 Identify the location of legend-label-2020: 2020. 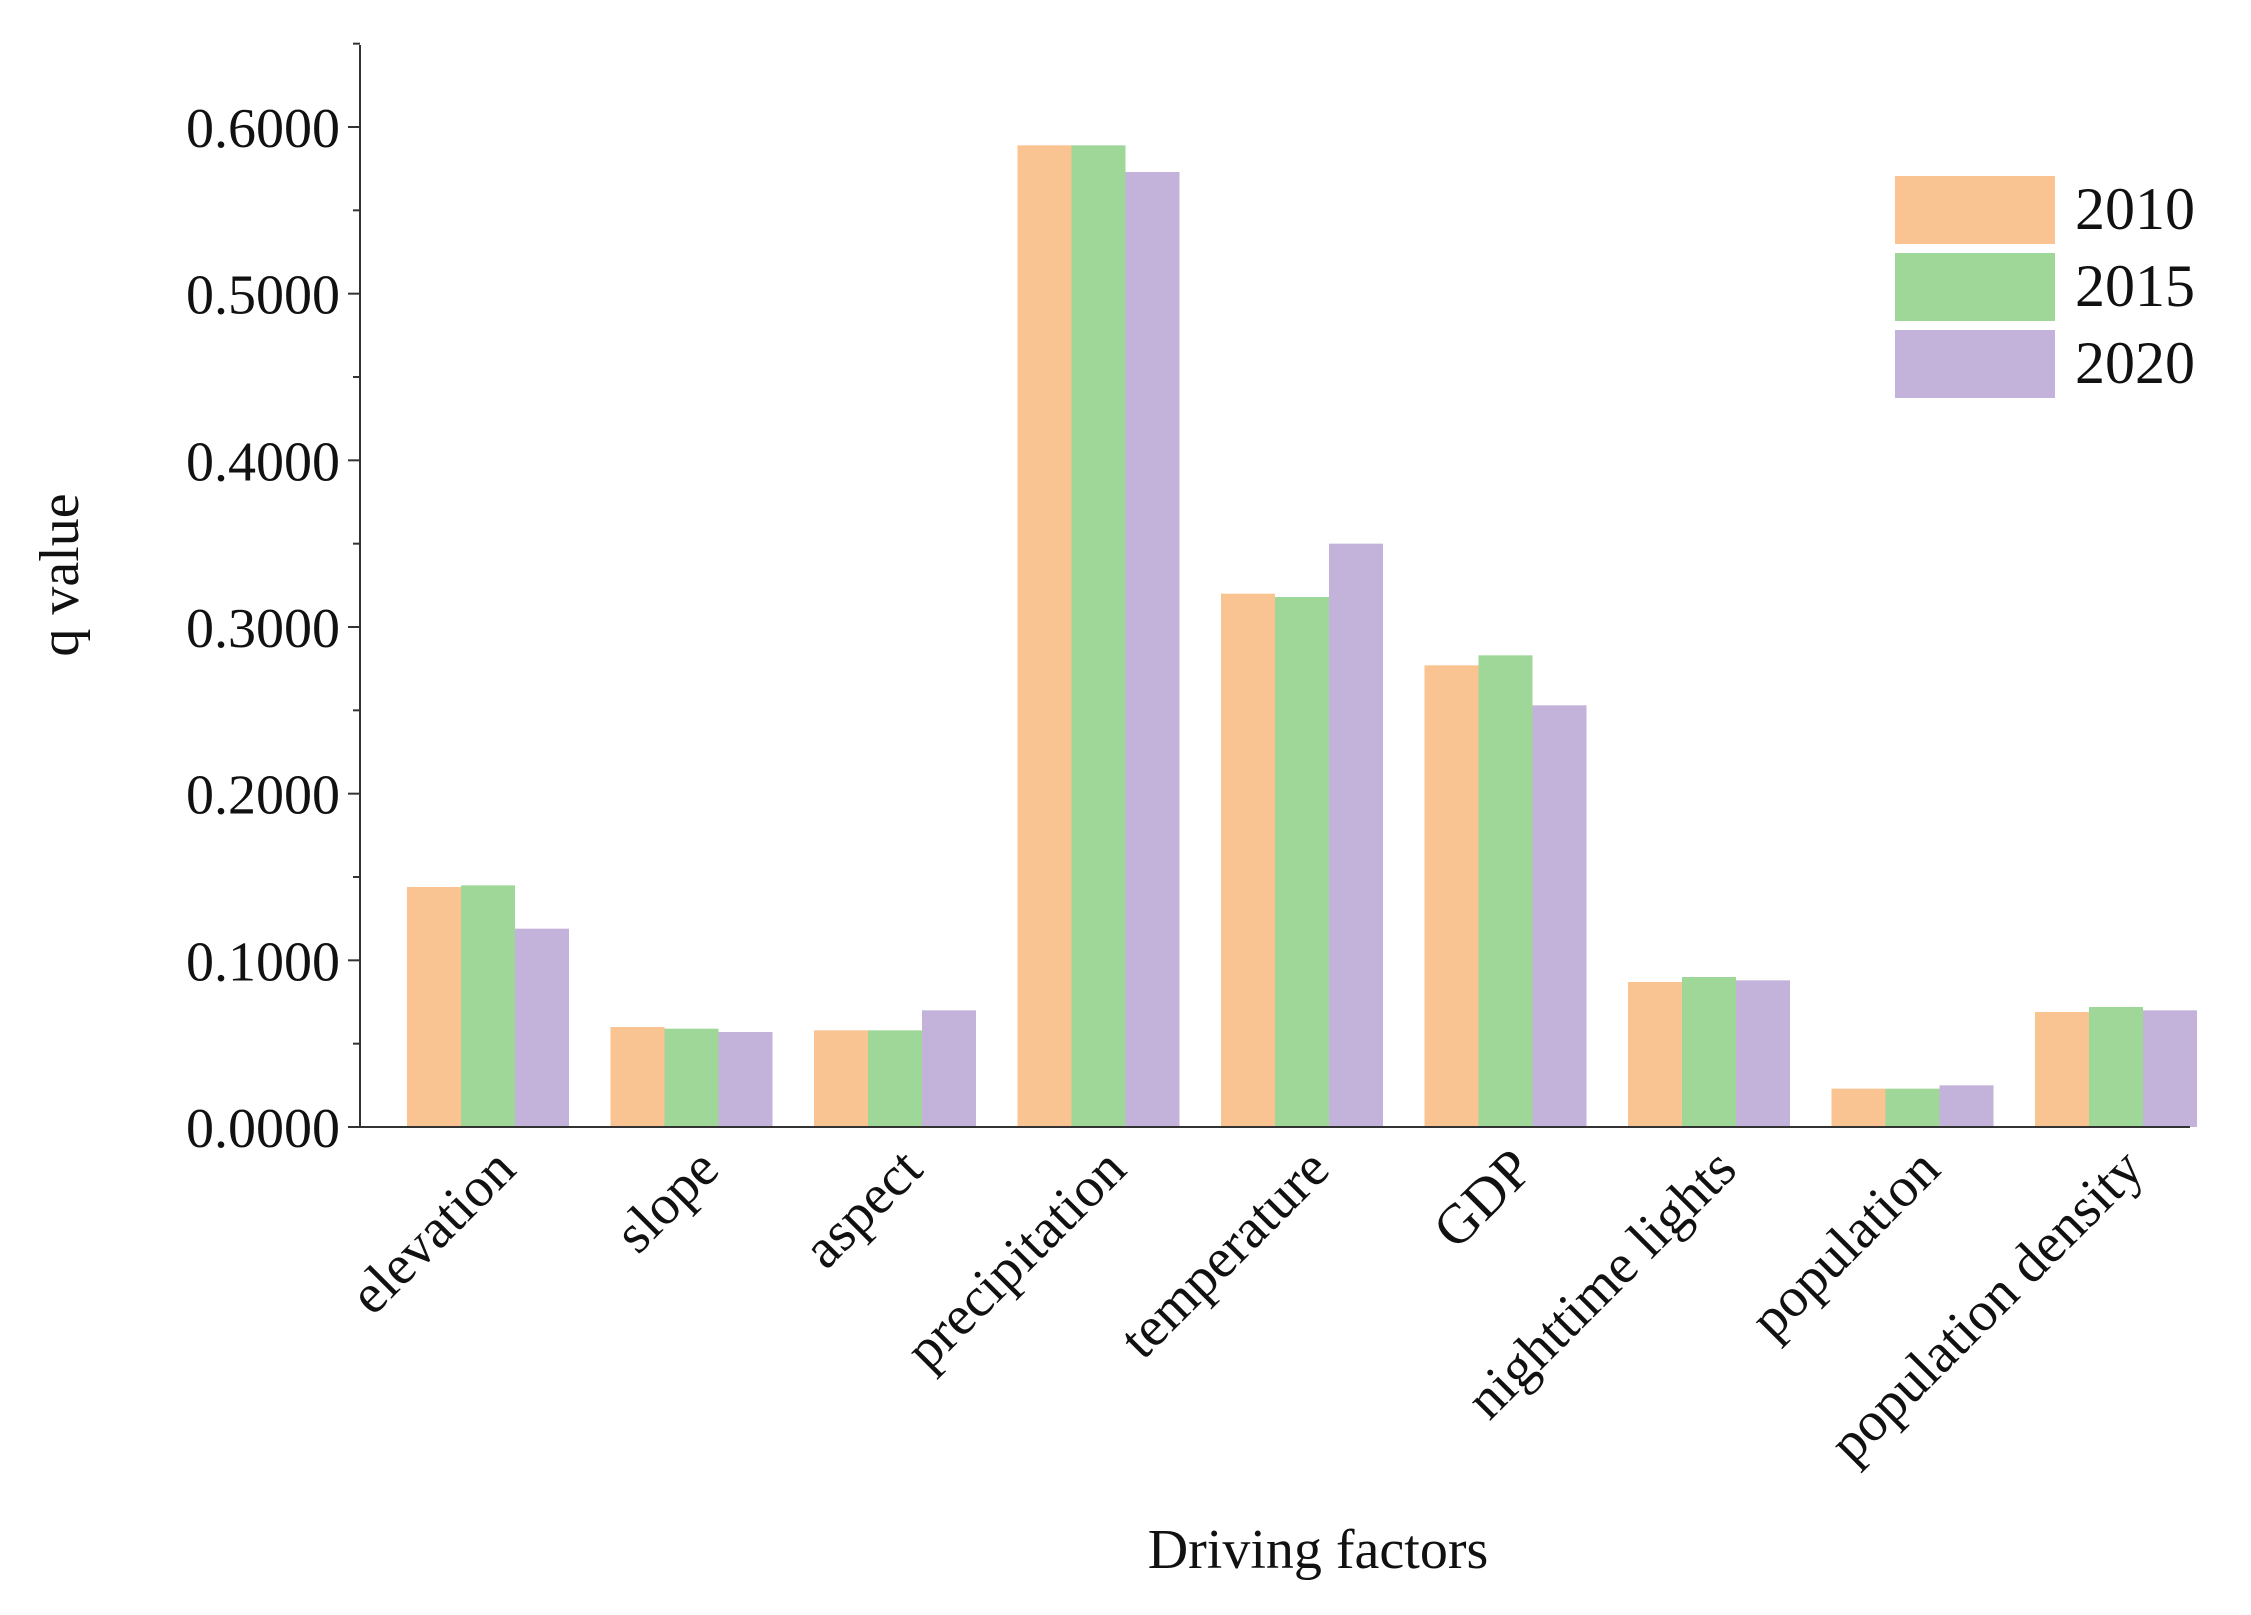
(2135, 363).